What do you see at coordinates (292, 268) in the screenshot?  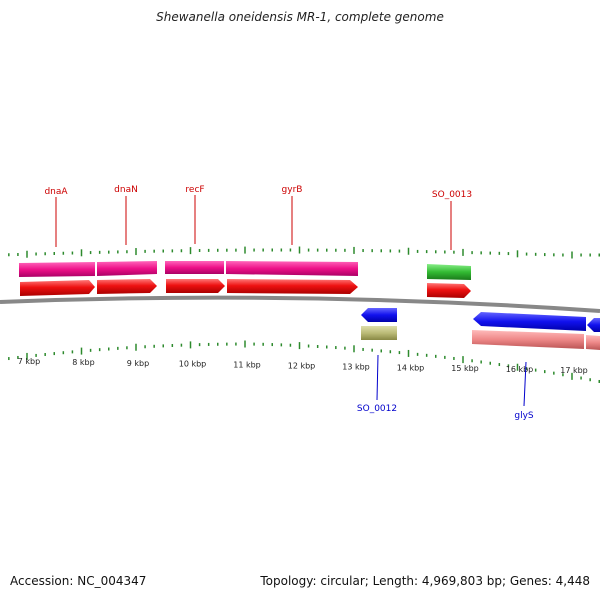 I see `feature-gene-gyrB` at bounding box center [292, 268].